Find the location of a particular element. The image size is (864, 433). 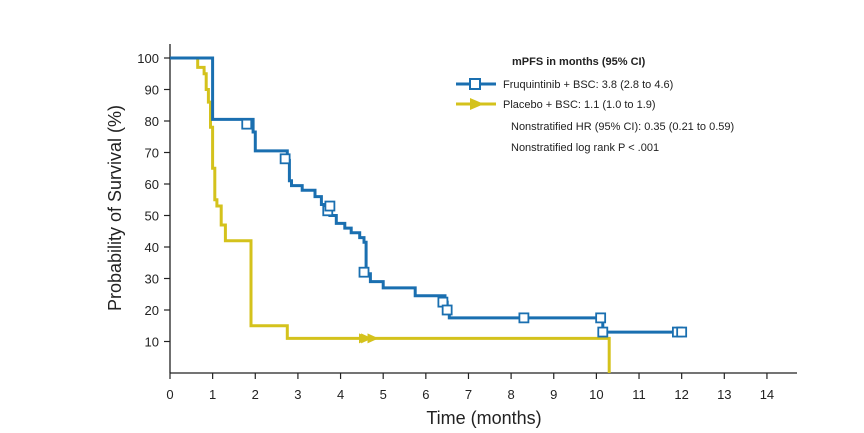

x-ticks: 0 1 2 3 4 5 6 7 8 9 10 11 12 13 14 is located at coordinates (470, 387).